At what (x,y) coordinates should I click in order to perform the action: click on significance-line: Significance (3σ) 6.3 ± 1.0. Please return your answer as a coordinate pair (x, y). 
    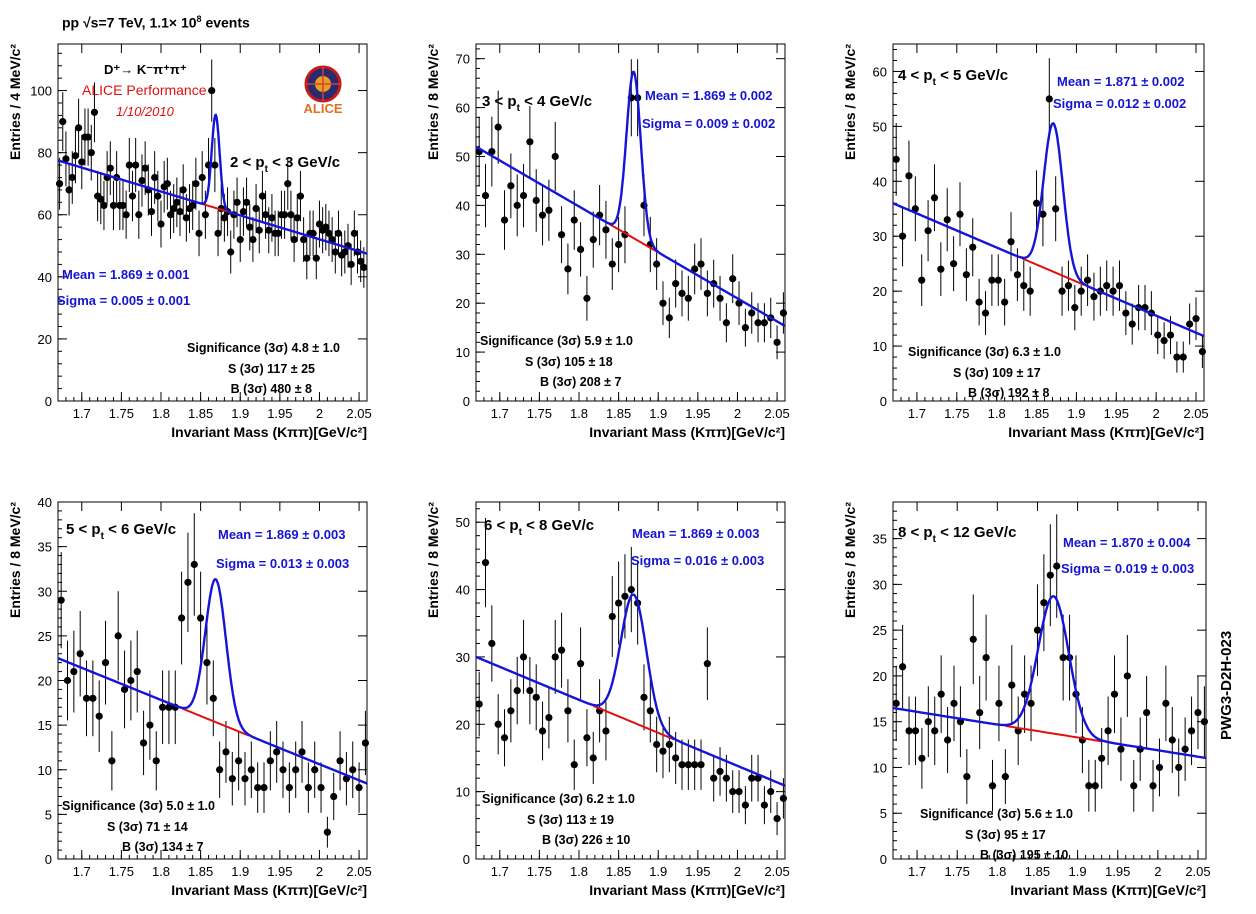
    Looking at the image, I should click on (984, 352).